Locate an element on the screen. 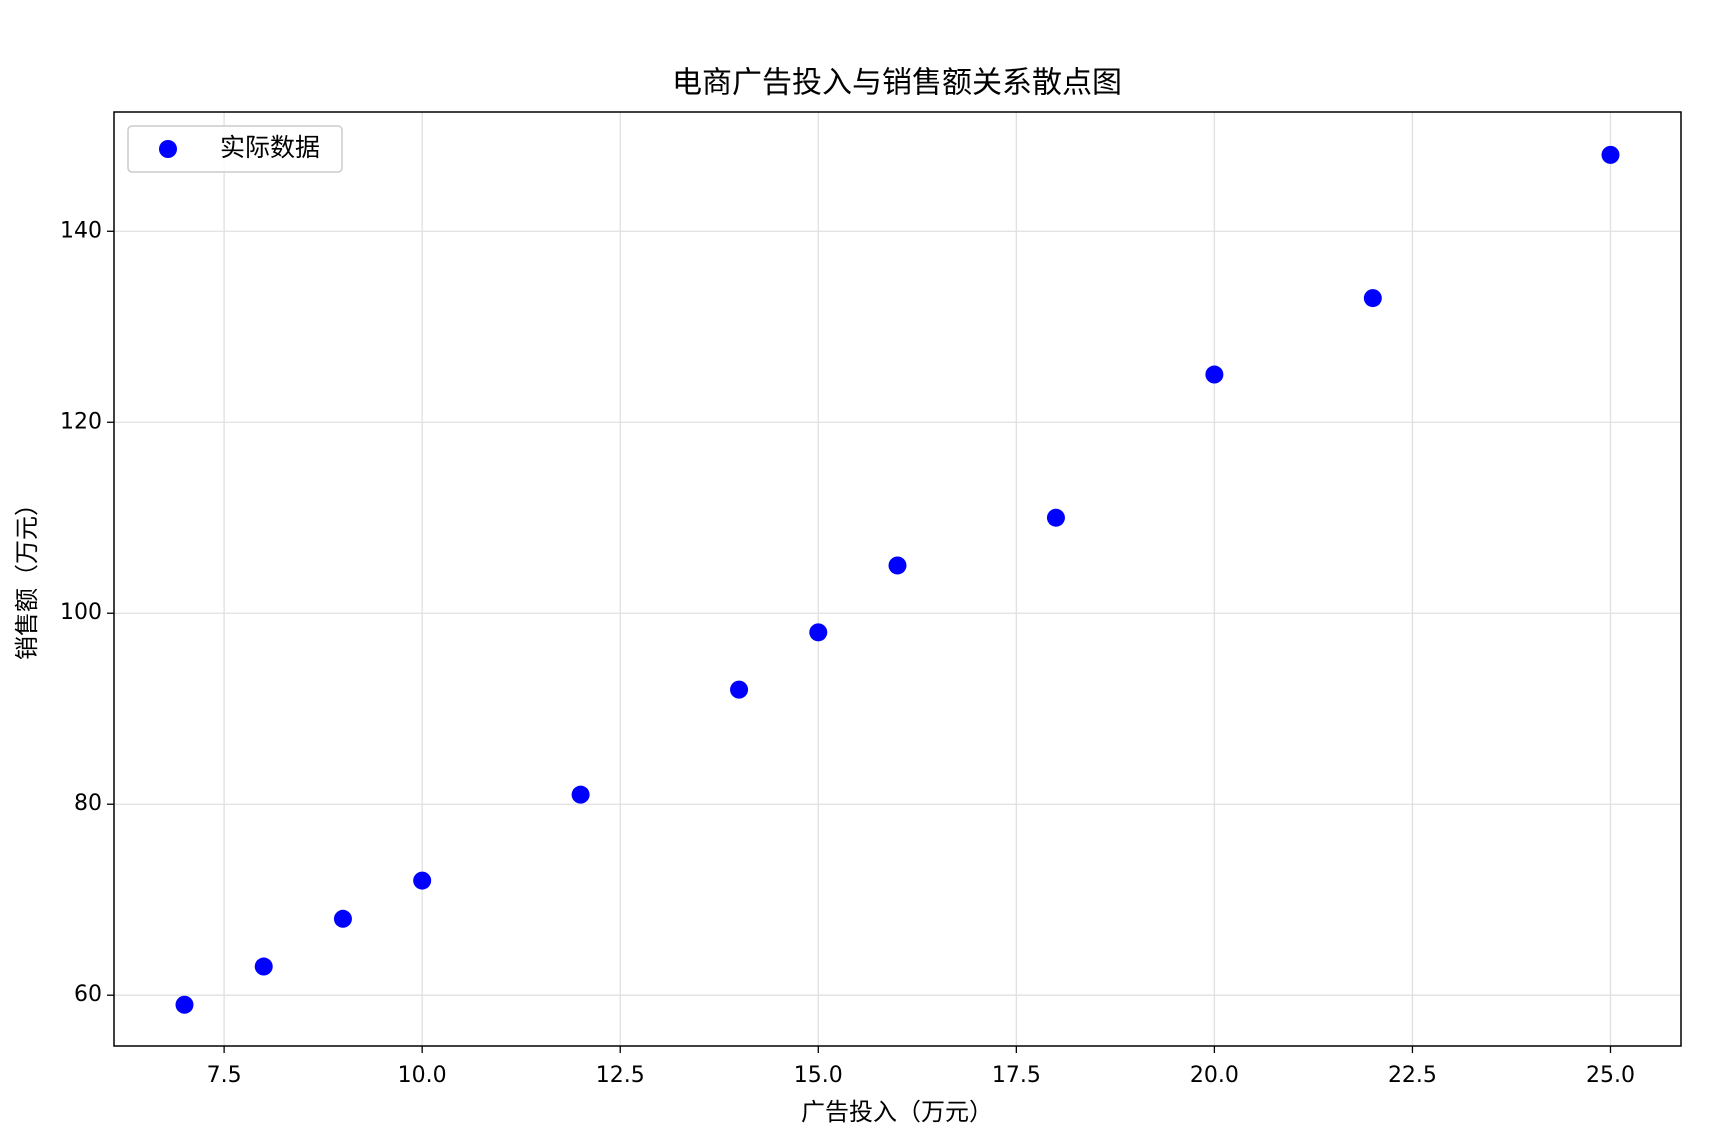 Image resolution: width=1710 pixels, height=1130 pixels. x-tick-label: 10.0 is located at coordinates (422, 1075).